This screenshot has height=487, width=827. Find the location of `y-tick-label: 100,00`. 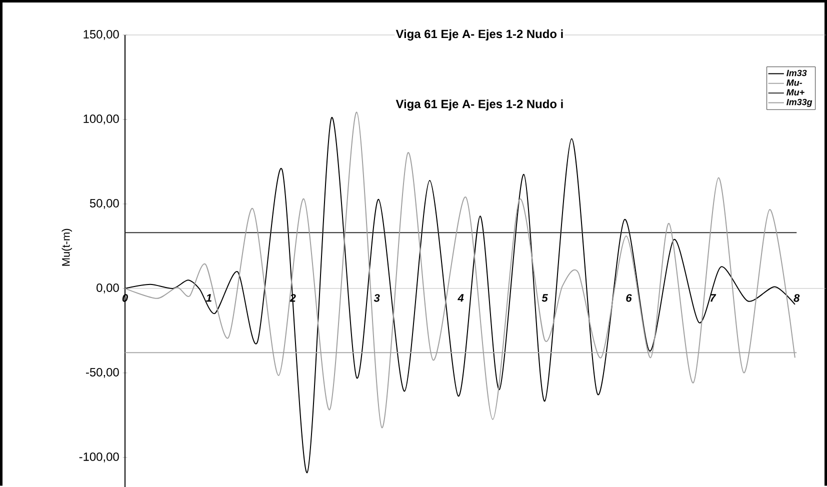

y-tick-label: 100,00 is located at coordinates (101, 119).